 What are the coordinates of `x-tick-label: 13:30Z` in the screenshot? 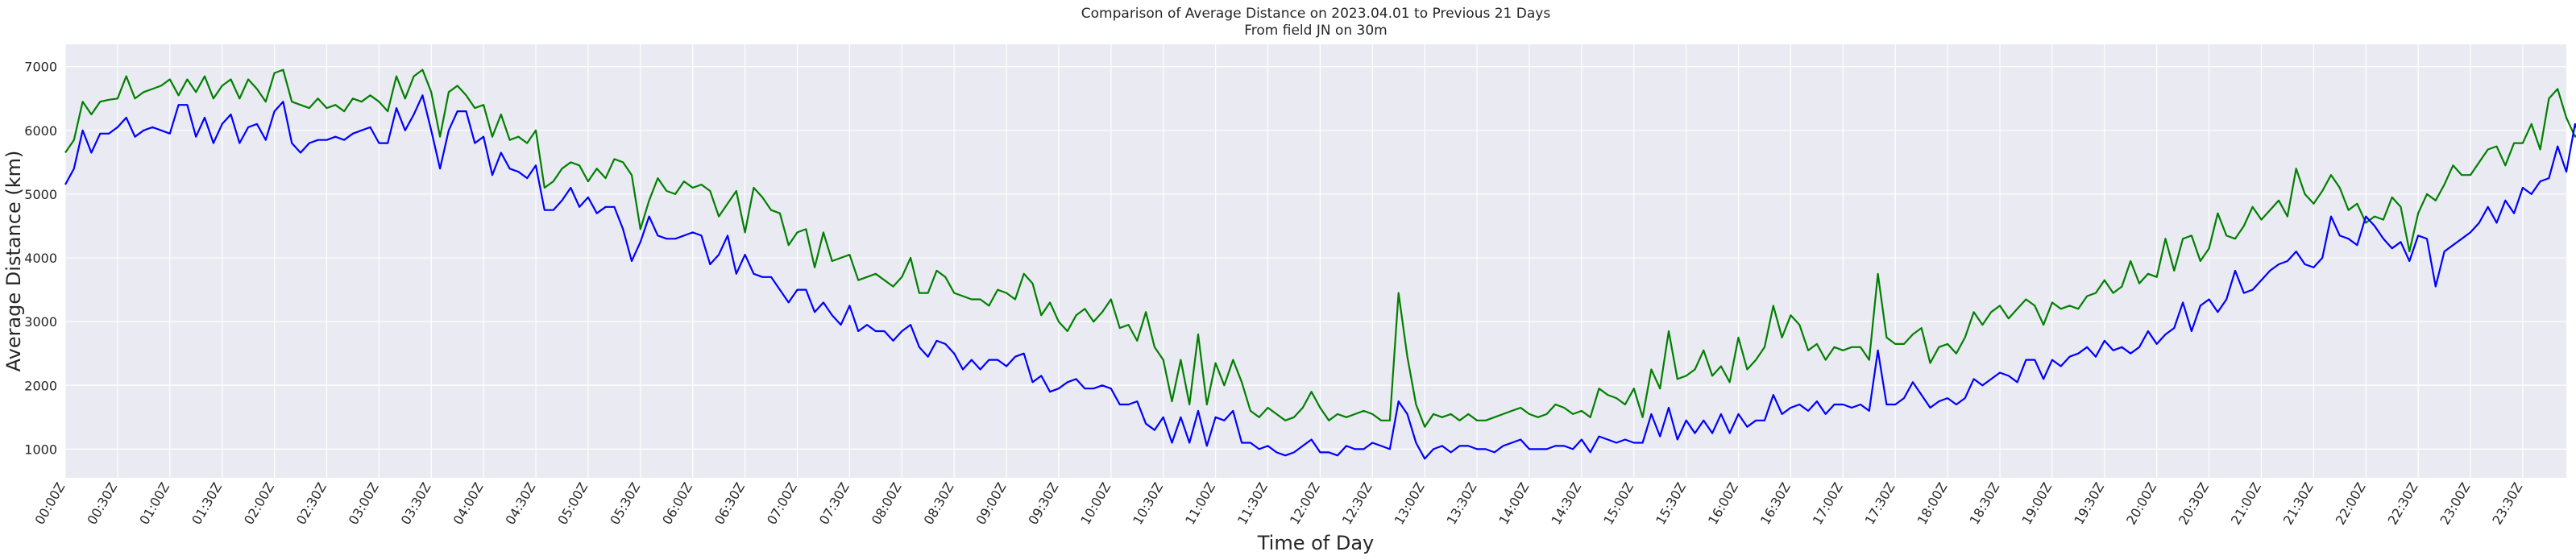 It's located at (1462, 503).